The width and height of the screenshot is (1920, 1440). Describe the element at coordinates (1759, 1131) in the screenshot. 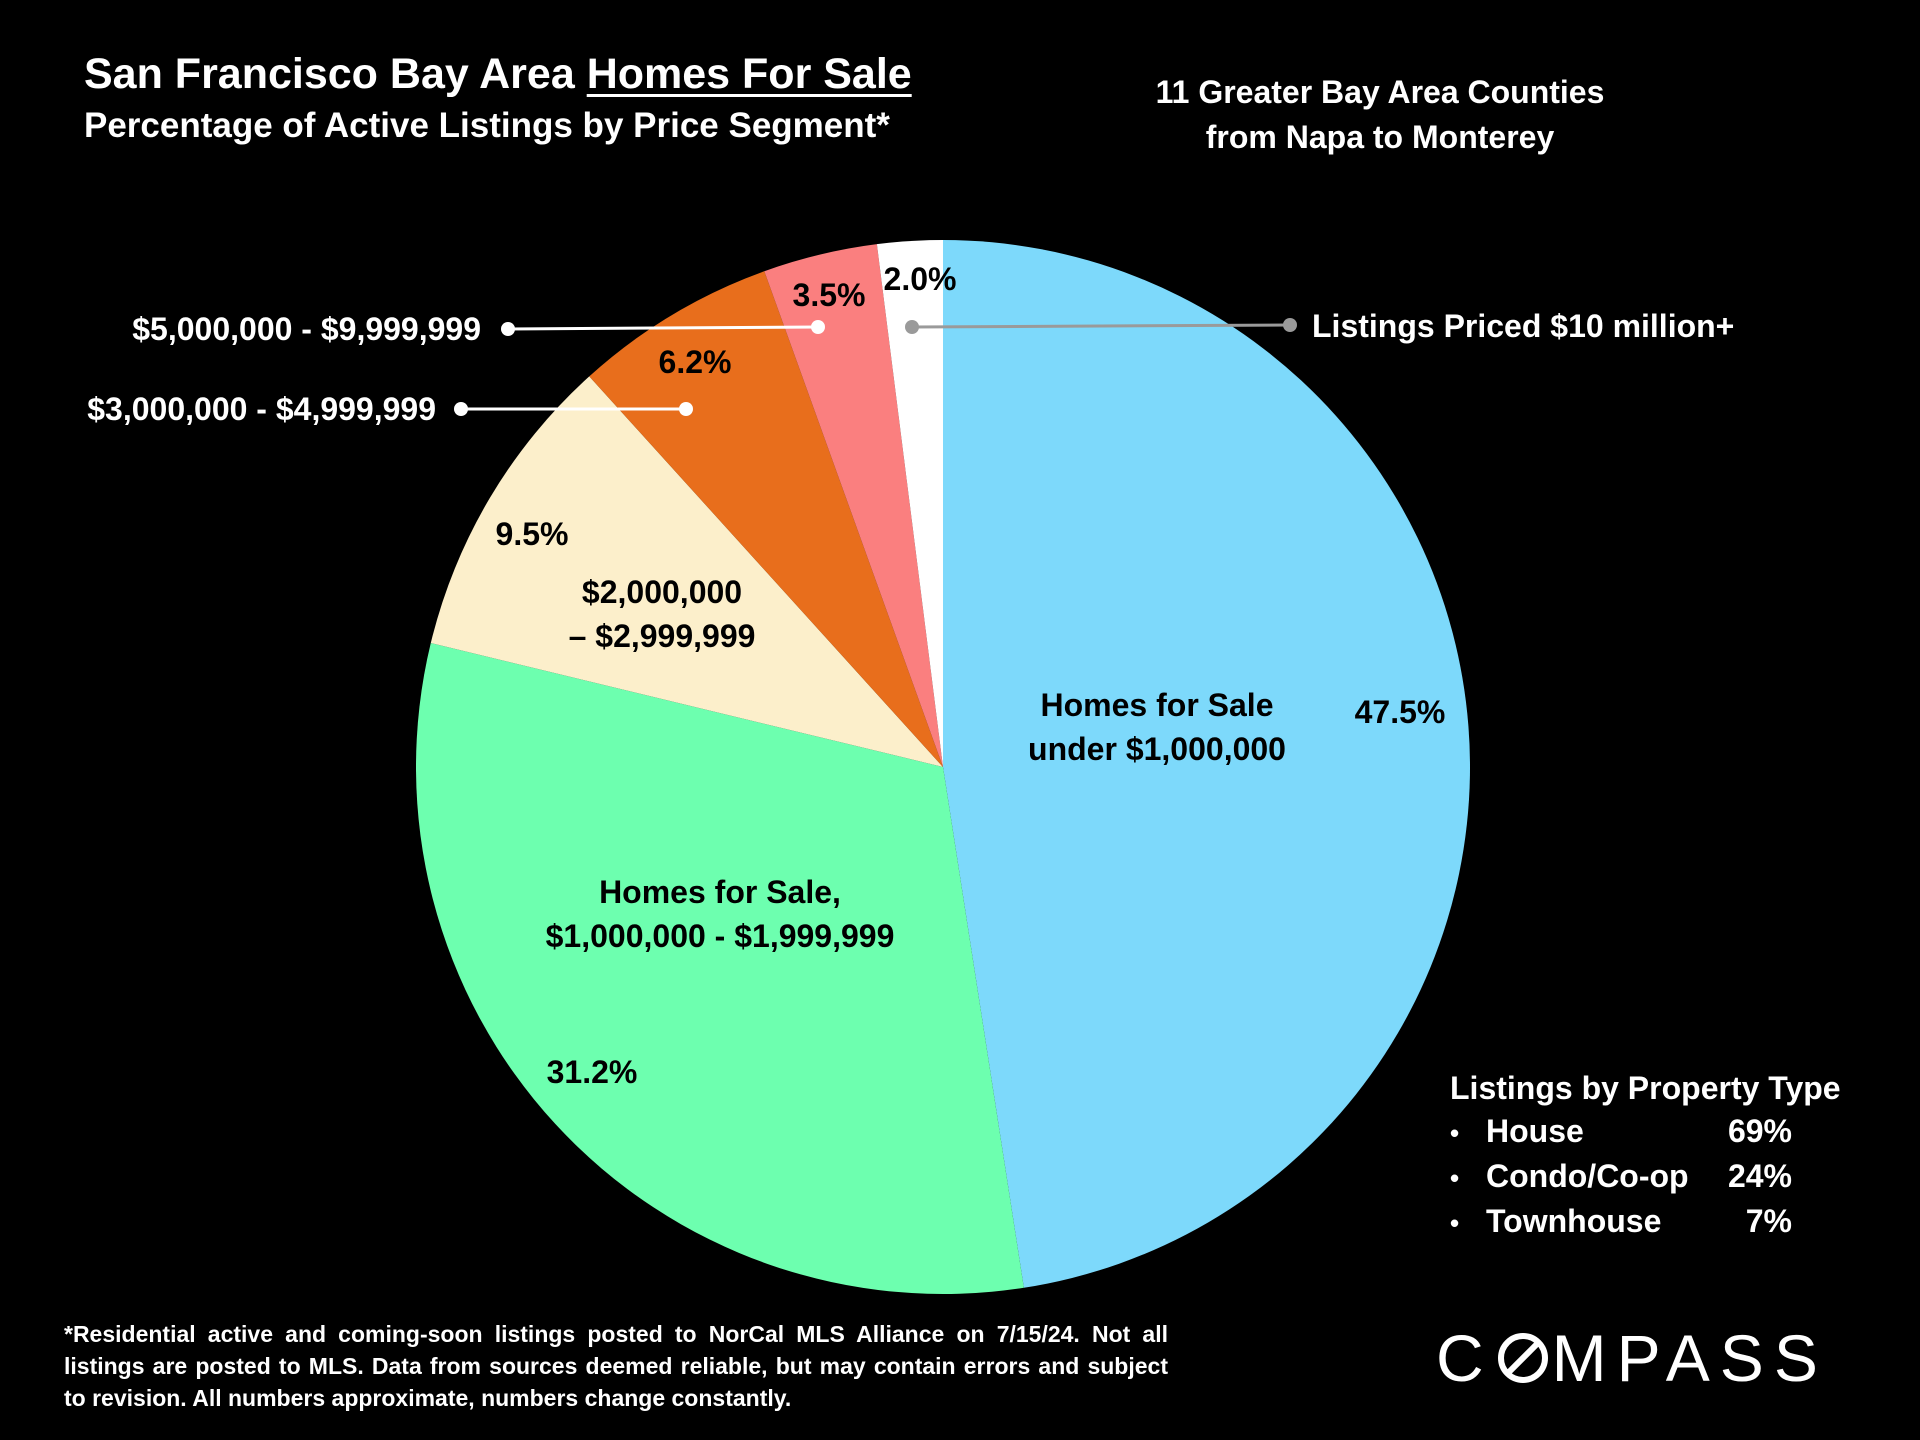

I see `property-type-pct: 69%` at that location.